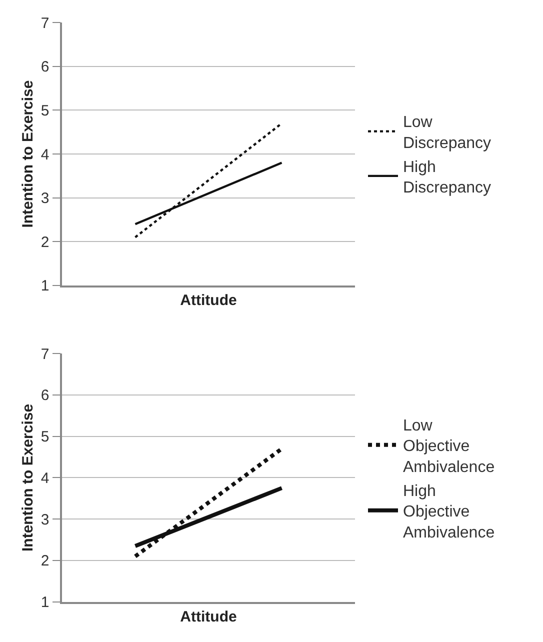 The image size is (543, 642). Describe the element at coordinates (449, 512) in the screenshot. I see `legend-label: High Objective Ambivalence` at that location.